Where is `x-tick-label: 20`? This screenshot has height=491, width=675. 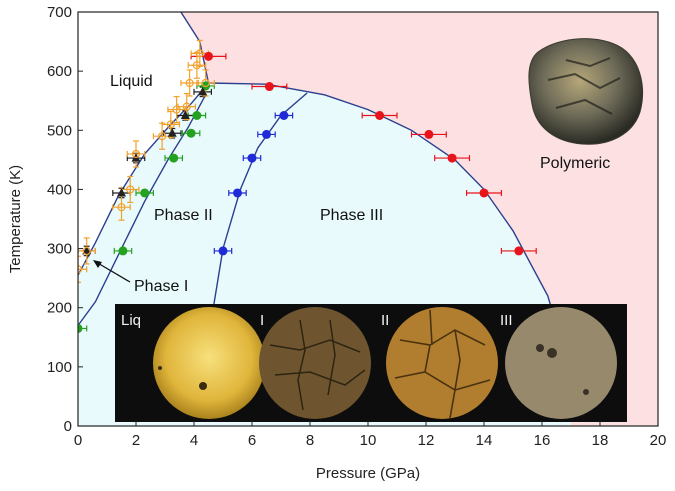
x-tick-label: 20 is located at coordinates (658, 440).